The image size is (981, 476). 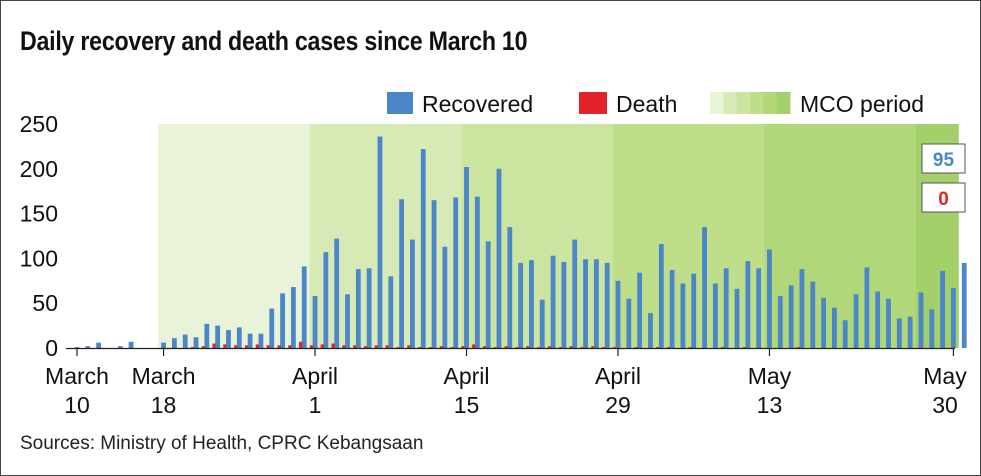 I want to click on legend: Recovered Death MCO period, so click(x=655, y=104).